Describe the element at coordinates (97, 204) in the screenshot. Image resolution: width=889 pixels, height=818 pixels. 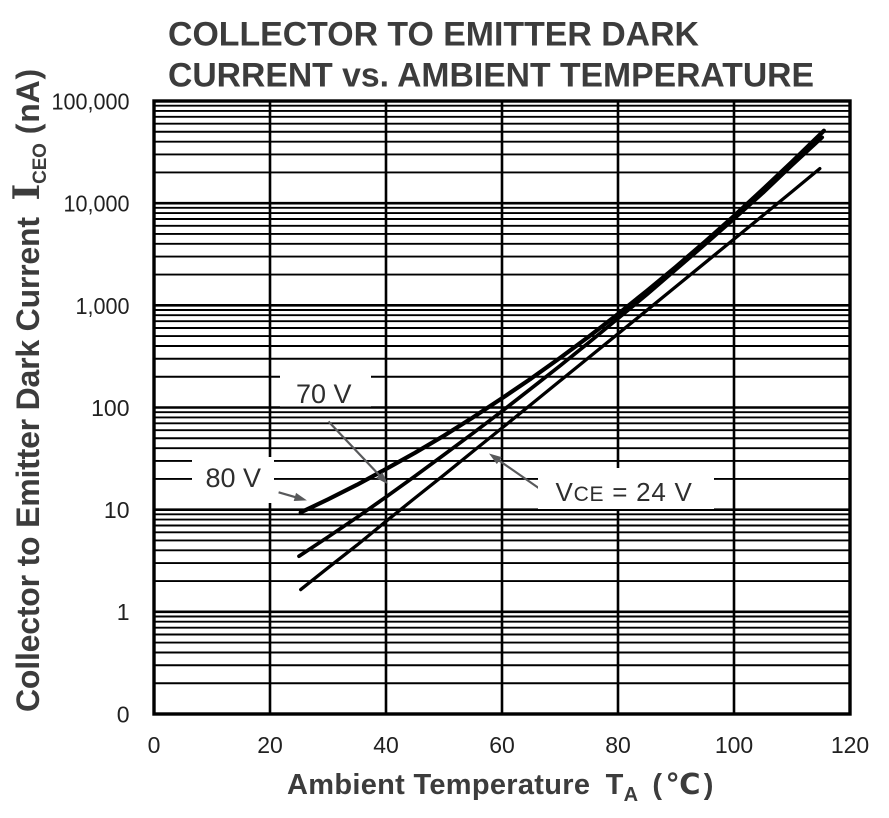
I see `y-tick-10000: 10,000` at that location.